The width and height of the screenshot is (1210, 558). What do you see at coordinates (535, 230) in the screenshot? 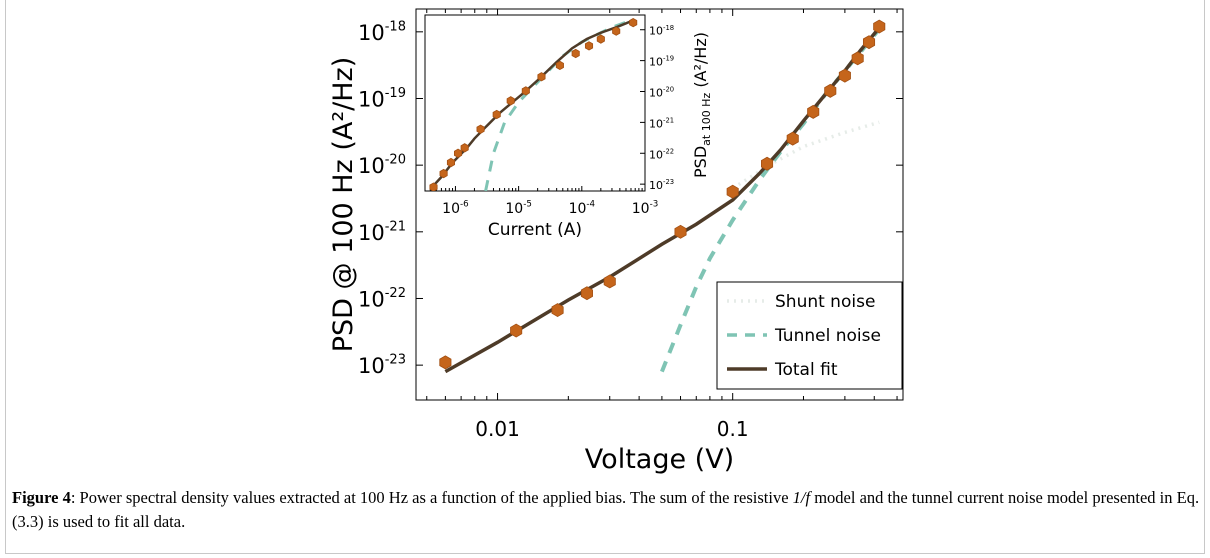
I see `inset-x-axis-label: Current (A)` at bounding box center [535, 230].